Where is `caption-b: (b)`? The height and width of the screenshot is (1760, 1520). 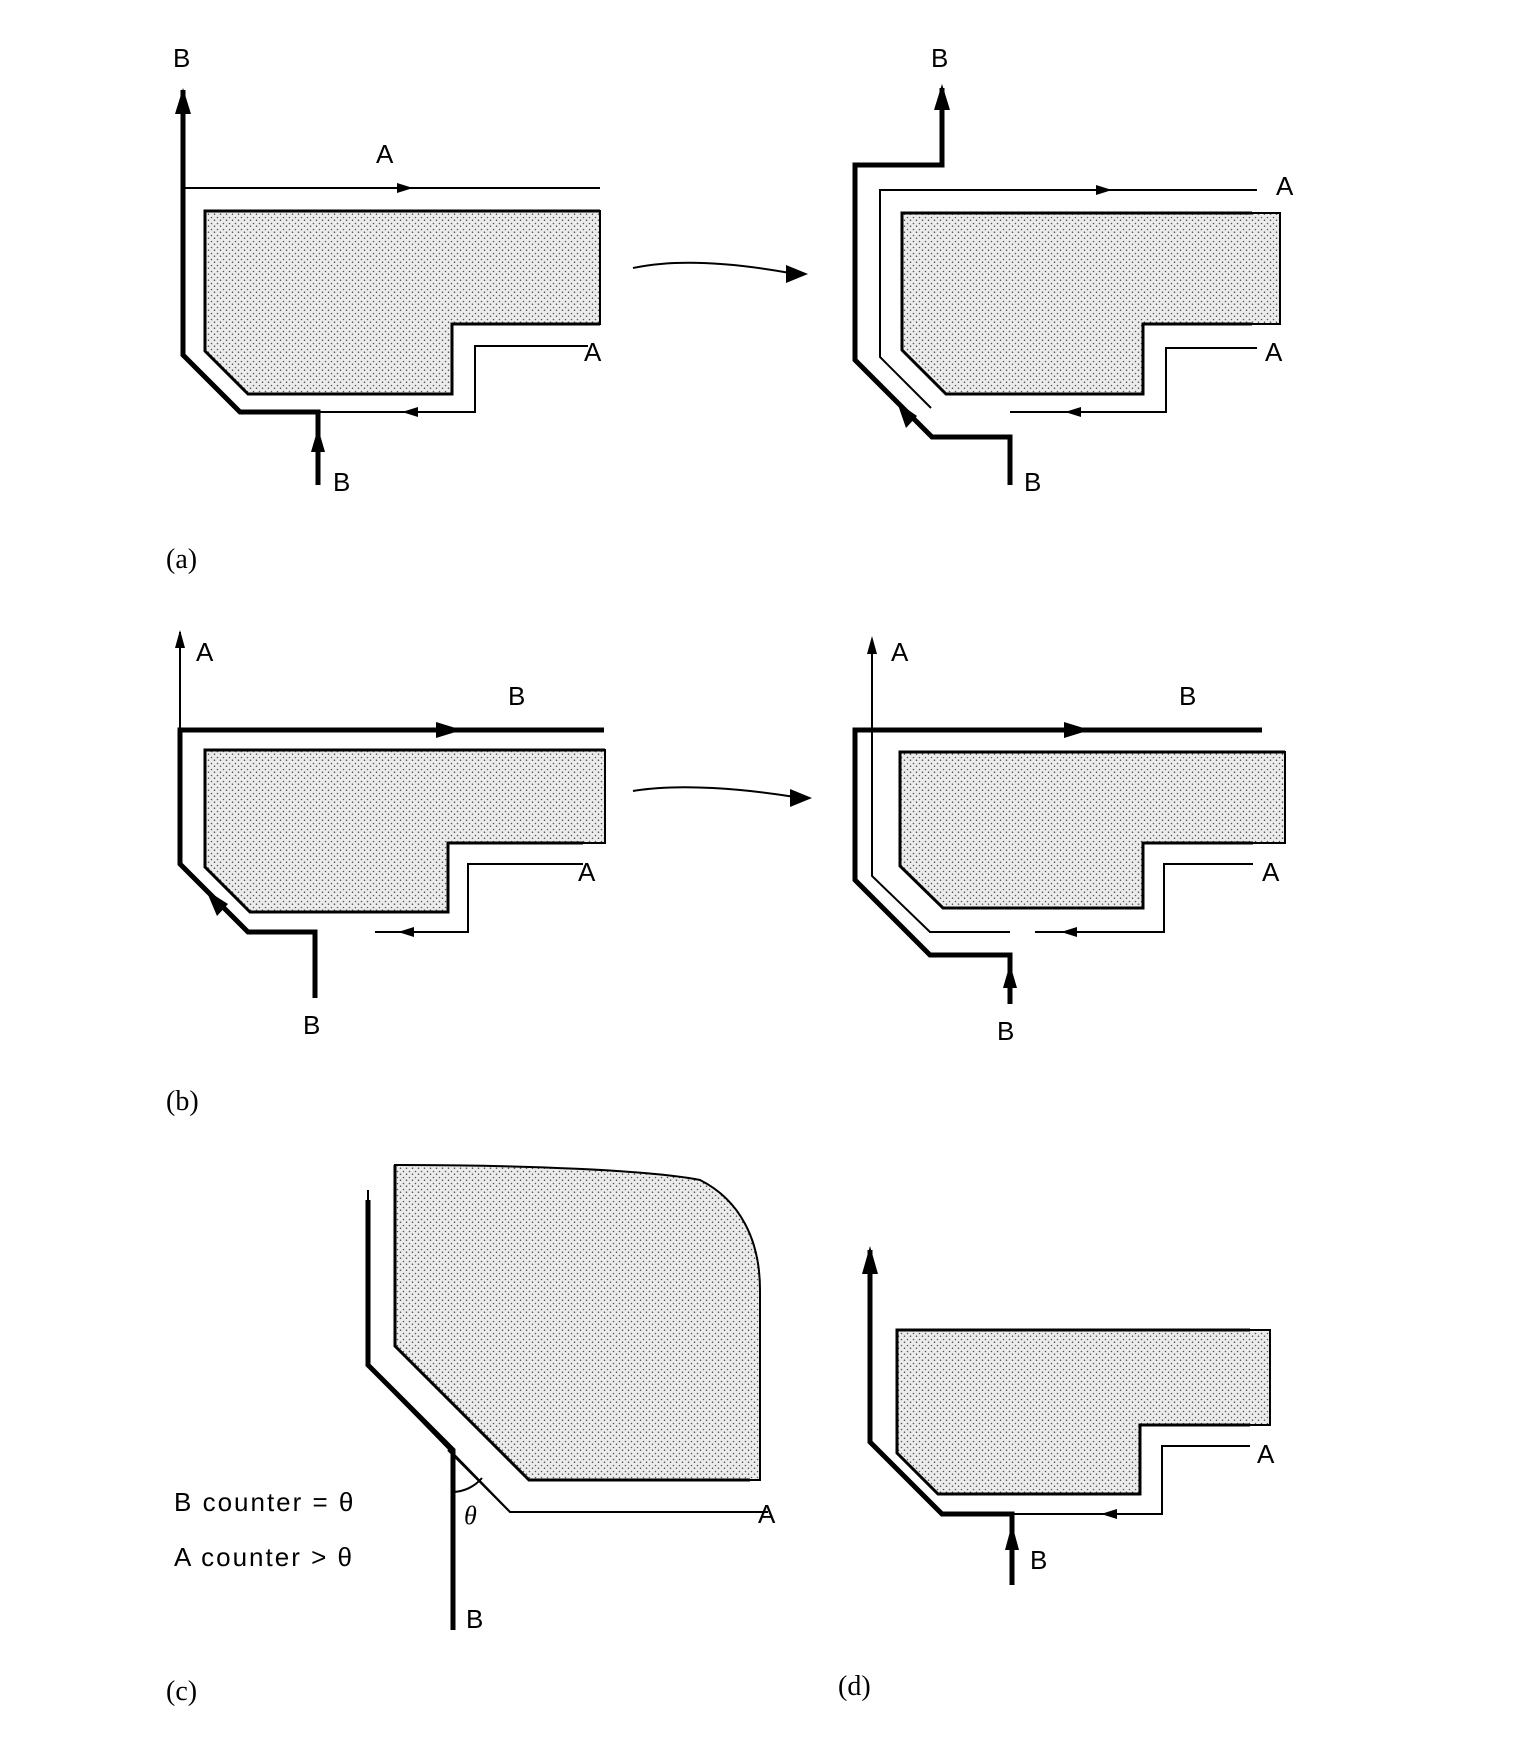 caption-b: (b) is located at coordinates (182, 1101).